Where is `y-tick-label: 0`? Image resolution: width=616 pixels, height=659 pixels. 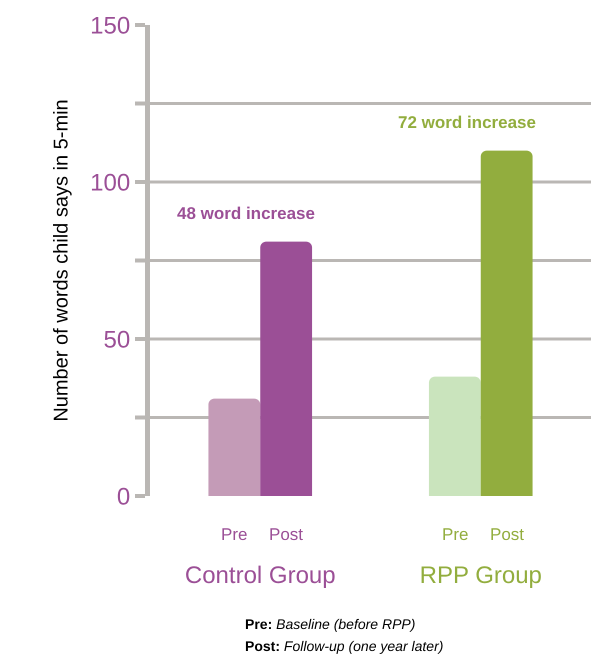
y-tick-label: 0 is located at coordinates (123, 496).